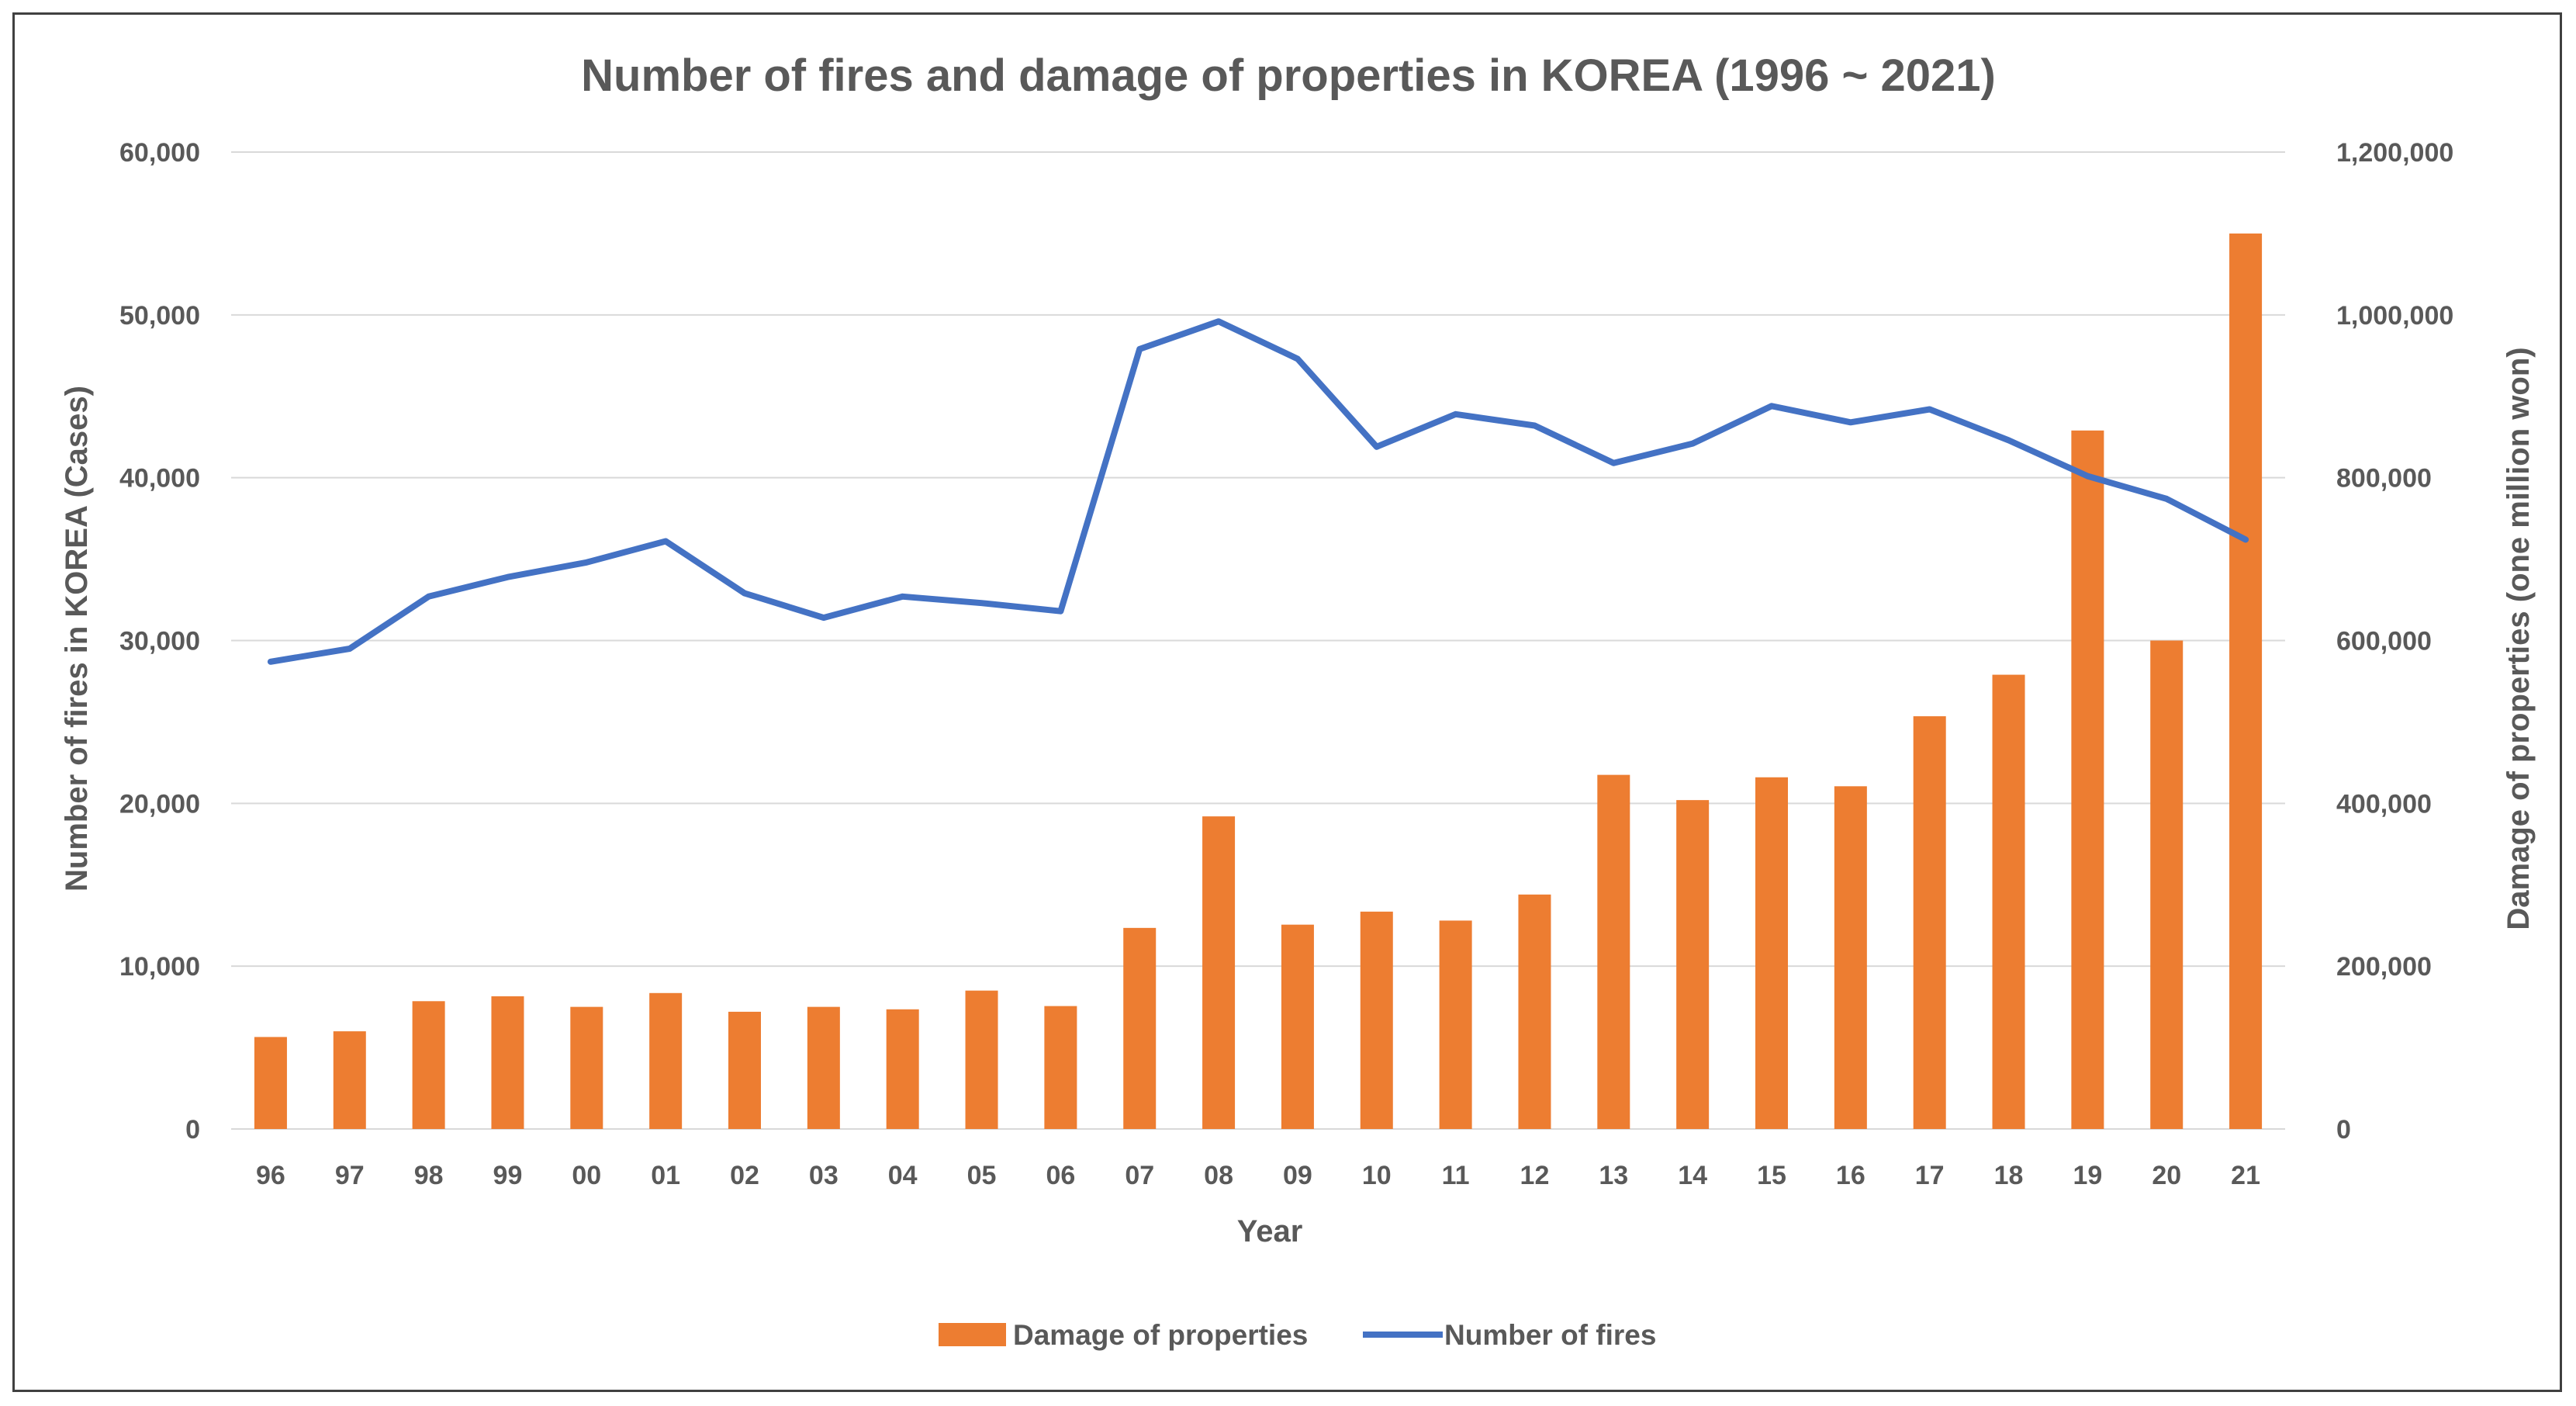 The width and height of the screenshot is (2576, 1406). I want to click on legend: Damage of properties Number of fires, so click(1297, 1335).